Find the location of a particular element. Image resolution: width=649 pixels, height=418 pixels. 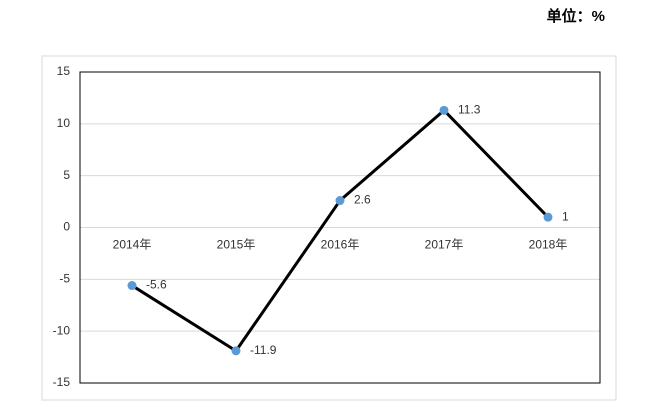

x-tick-label: 2014年 is located at coordinates (132, 245).